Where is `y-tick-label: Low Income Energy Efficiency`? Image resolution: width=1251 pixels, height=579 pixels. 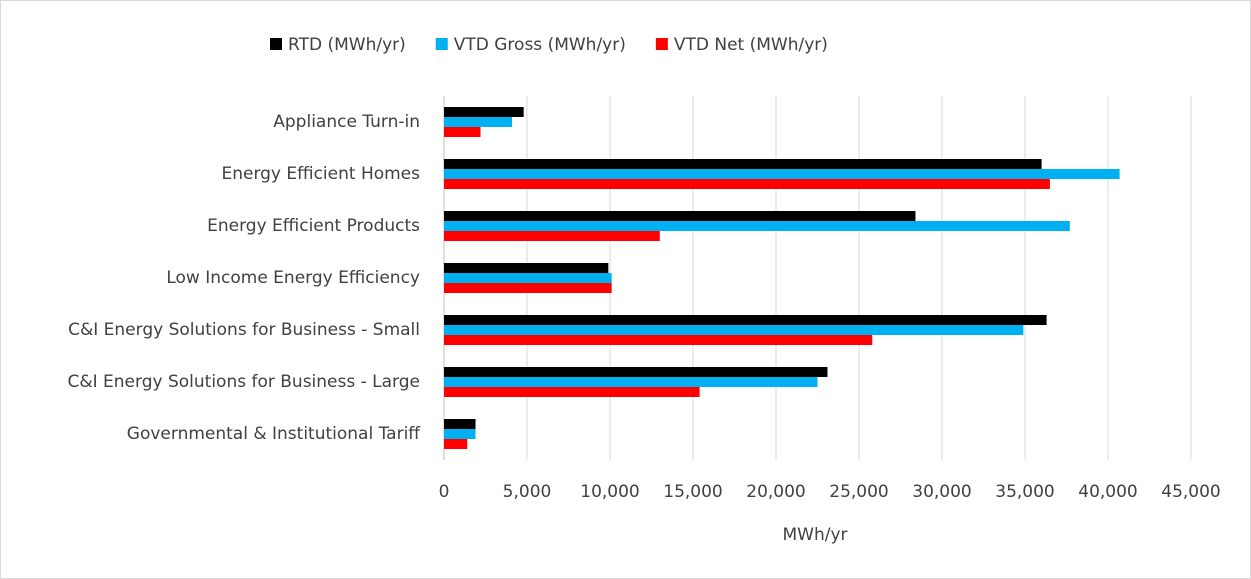
y-tick-label: Low Income Energy Efficiency is located at coordinates (293, 278).